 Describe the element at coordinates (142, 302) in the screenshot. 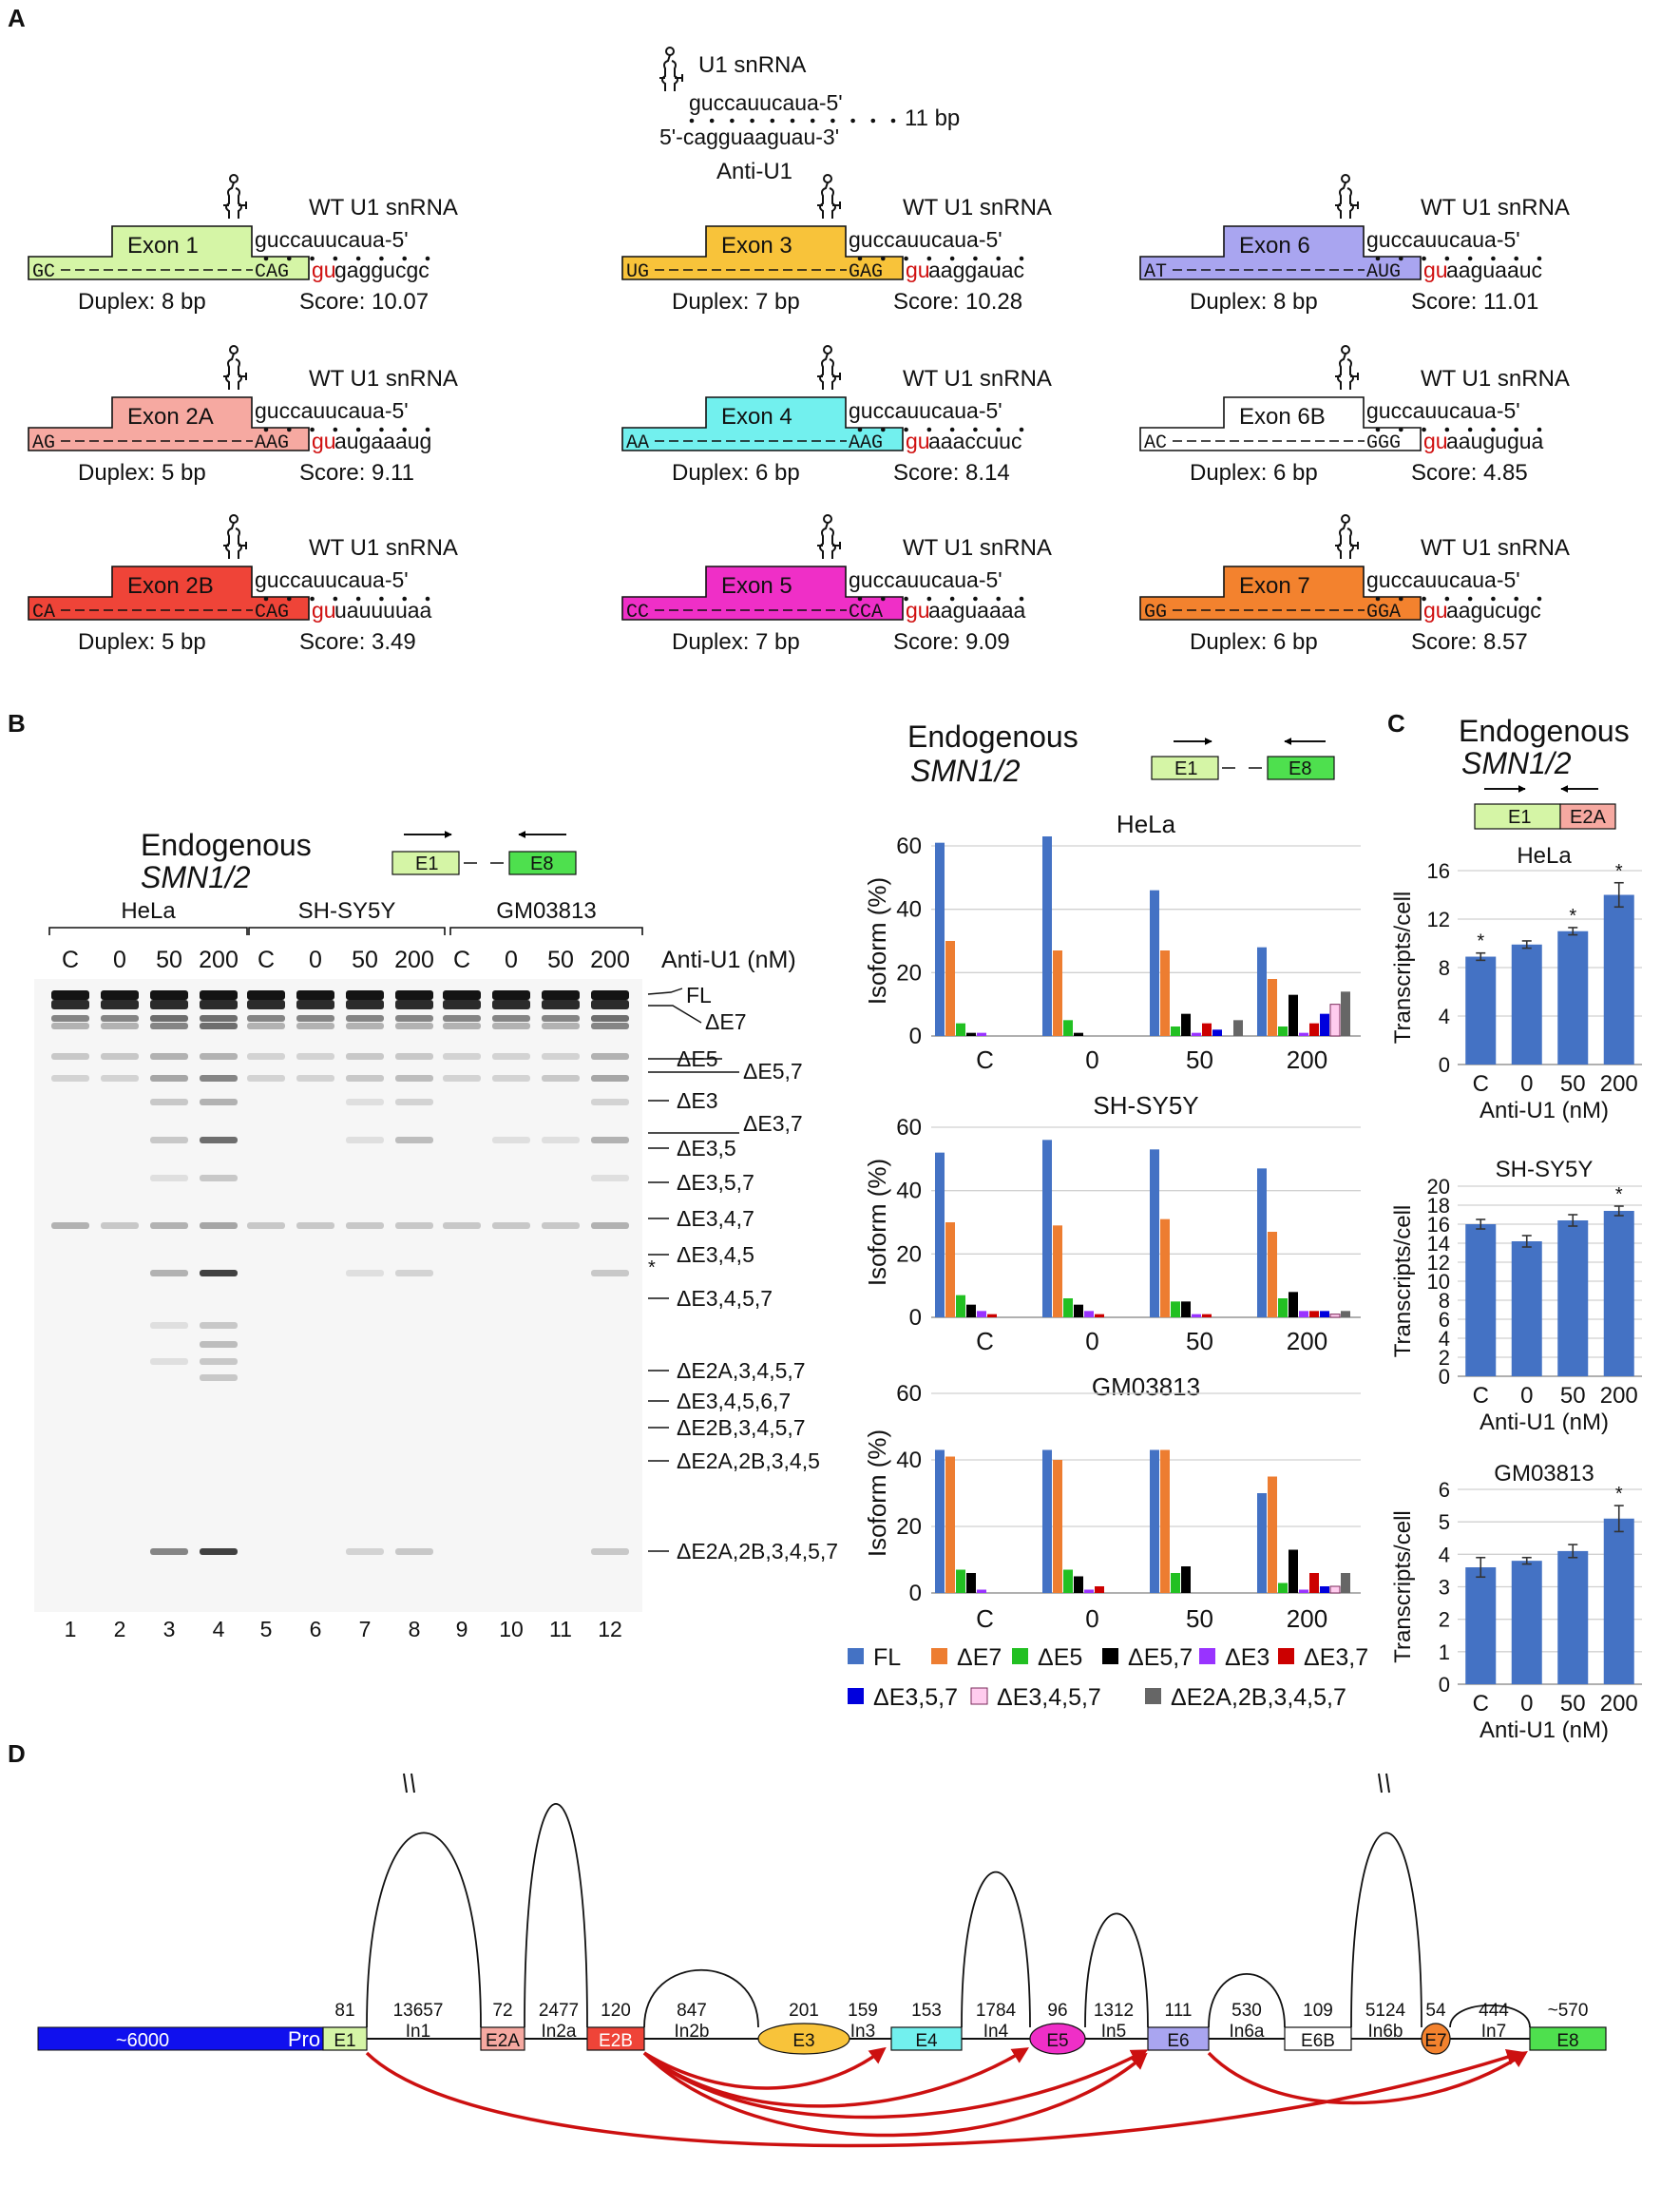

I see `duplex-length: Duplex: 8 bp` at that location.